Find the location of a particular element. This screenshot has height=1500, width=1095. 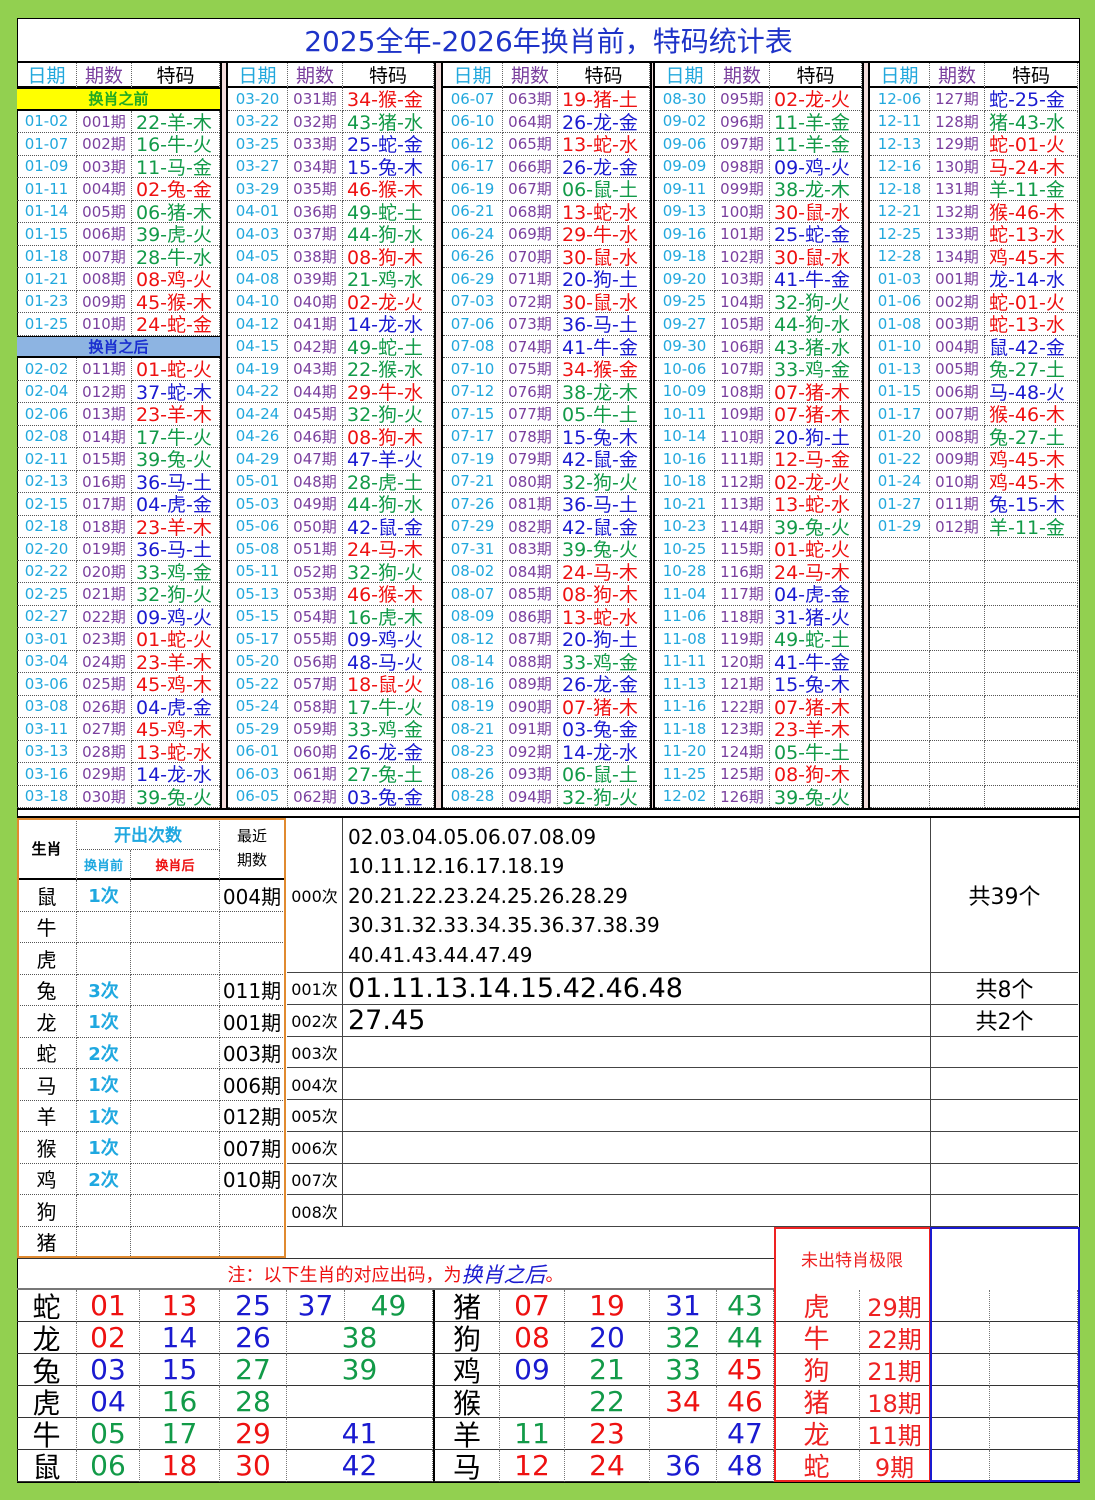

draw-date: 11-08 is located at coordinates (685, 639).